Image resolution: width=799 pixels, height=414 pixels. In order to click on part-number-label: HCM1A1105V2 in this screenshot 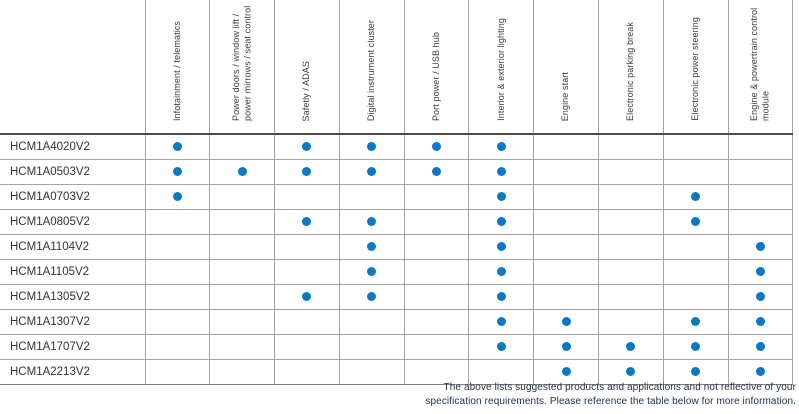, I will do `click(72, 272)`.